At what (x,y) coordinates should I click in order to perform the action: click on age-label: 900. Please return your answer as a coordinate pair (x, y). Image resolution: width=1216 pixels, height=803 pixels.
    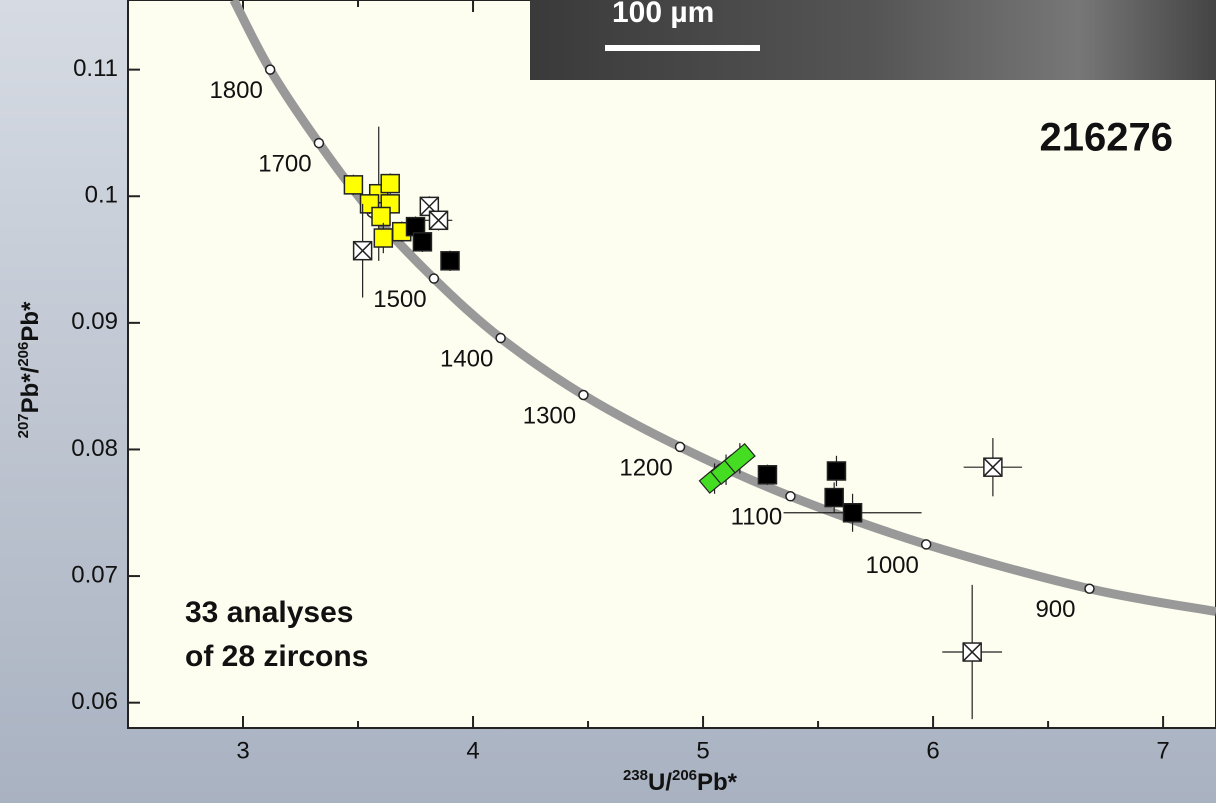
    Looking at the image, I should click on (1055, 609).